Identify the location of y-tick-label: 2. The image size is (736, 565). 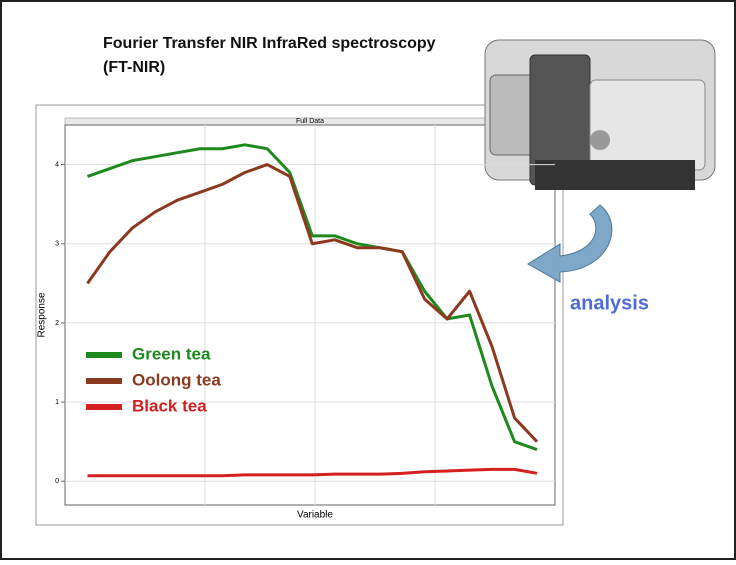
(57, 323).